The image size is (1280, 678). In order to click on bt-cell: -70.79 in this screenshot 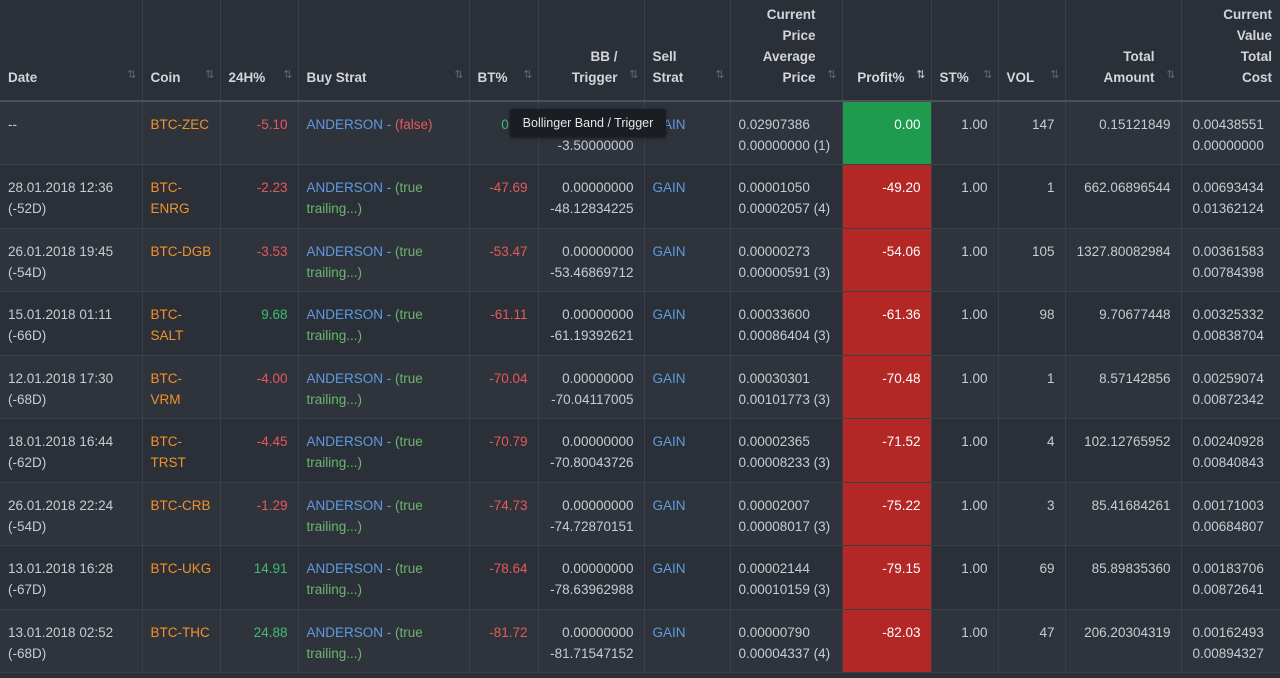, I will do `click(504, 450)`.